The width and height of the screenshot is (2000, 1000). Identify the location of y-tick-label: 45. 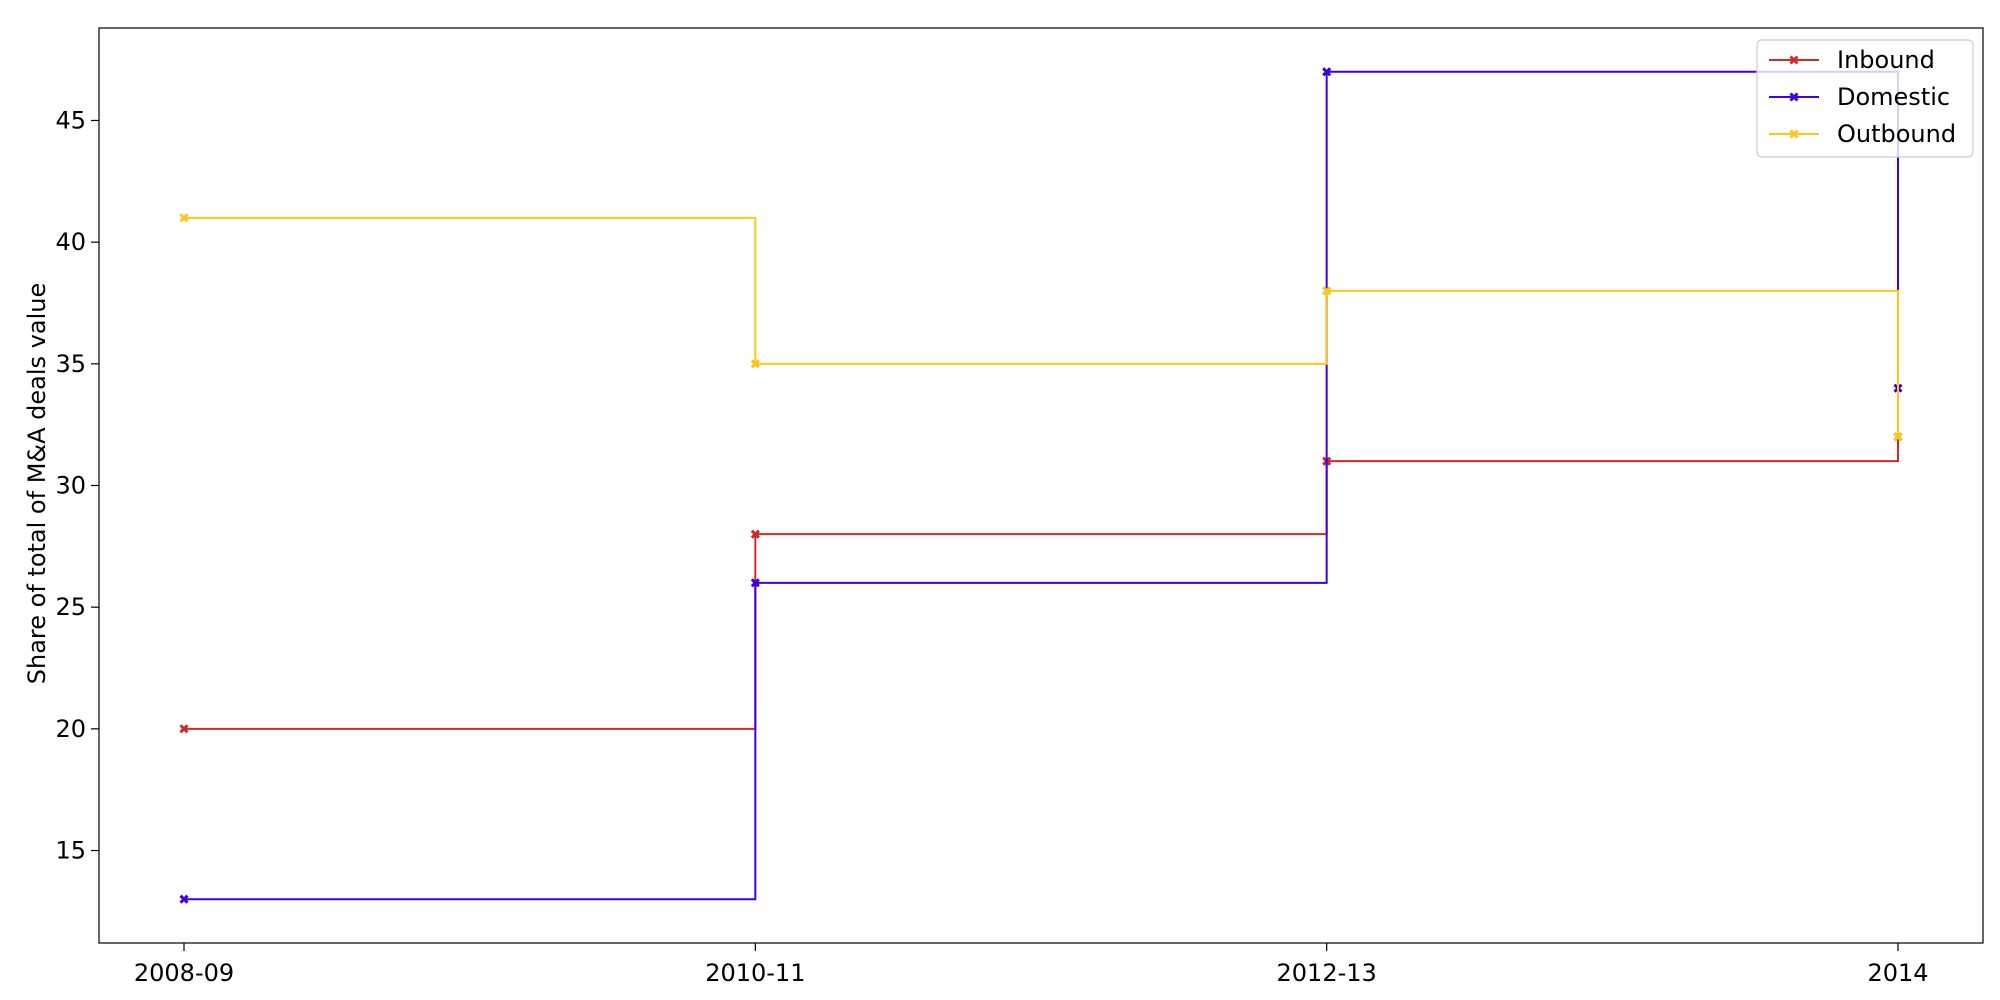
(70, 120).